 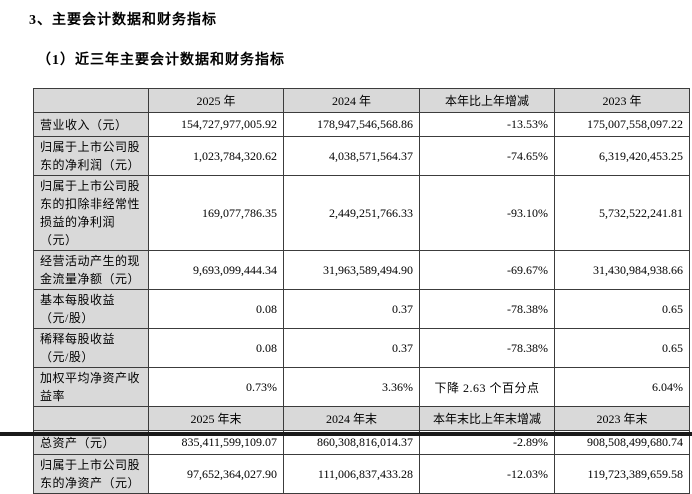 I want to click on col-header-2023: 2023 年, so click(x=622, y=100).